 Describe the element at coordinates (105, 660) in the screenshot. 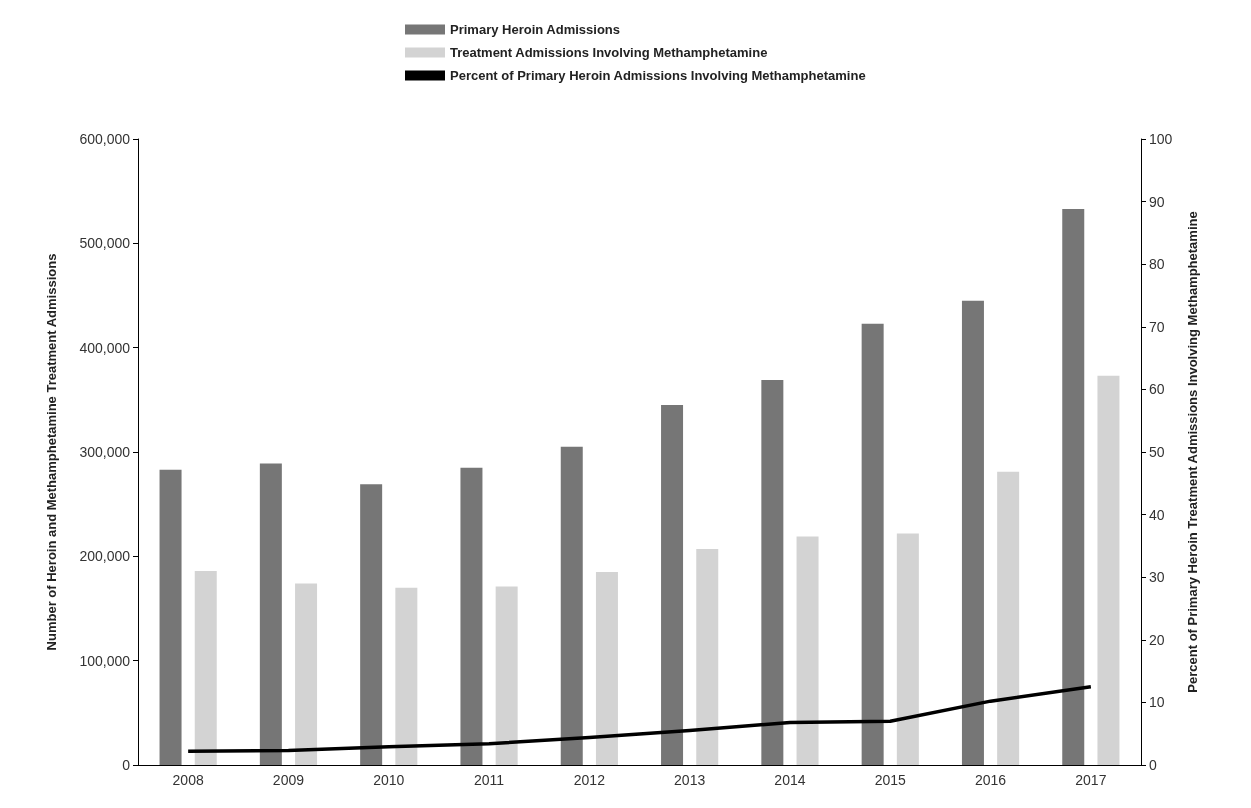

I see `y-tick-label: 100,000` at that location.